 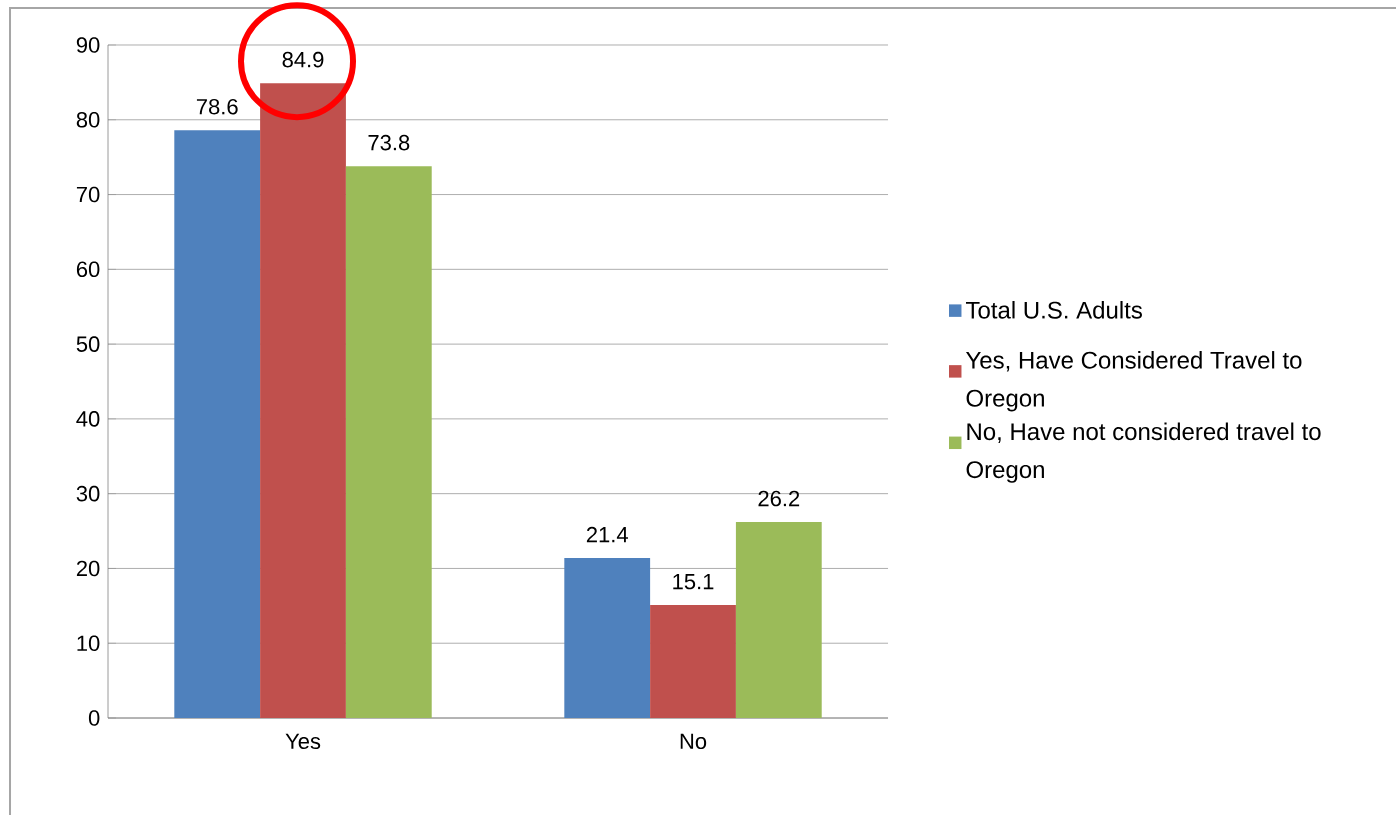 What do you see at coordinates (303, 59) in the screenshot?
I see `data-label: 84.9` at bounding box center [303, 59].